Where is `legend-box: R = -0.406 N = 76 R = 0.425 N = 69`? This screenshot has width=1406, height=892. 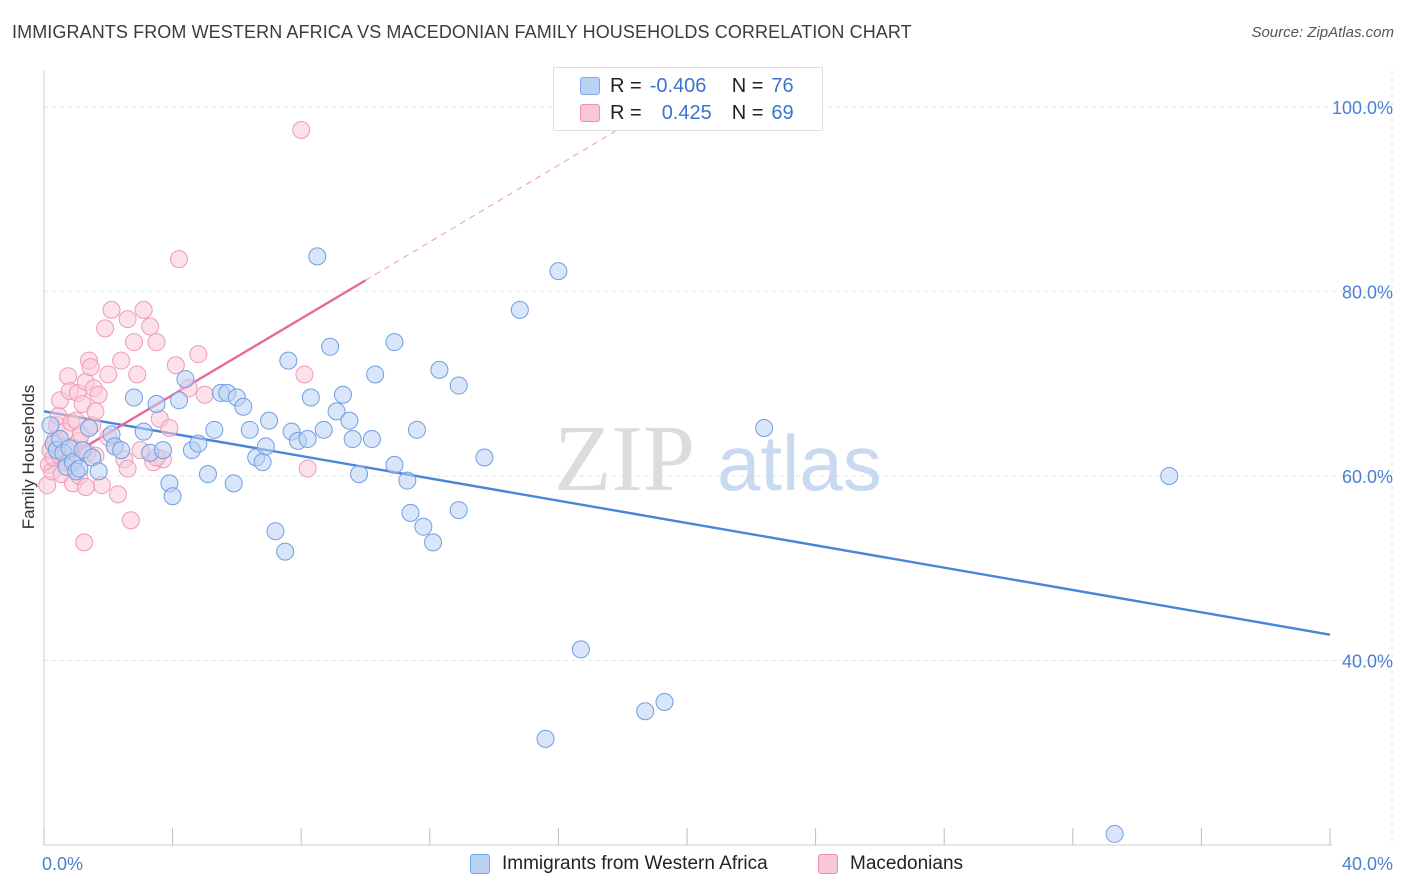
legend-box: R = -0.406 N = 76 R = 0.425 N = 69 is located at coordinates (688, 99).